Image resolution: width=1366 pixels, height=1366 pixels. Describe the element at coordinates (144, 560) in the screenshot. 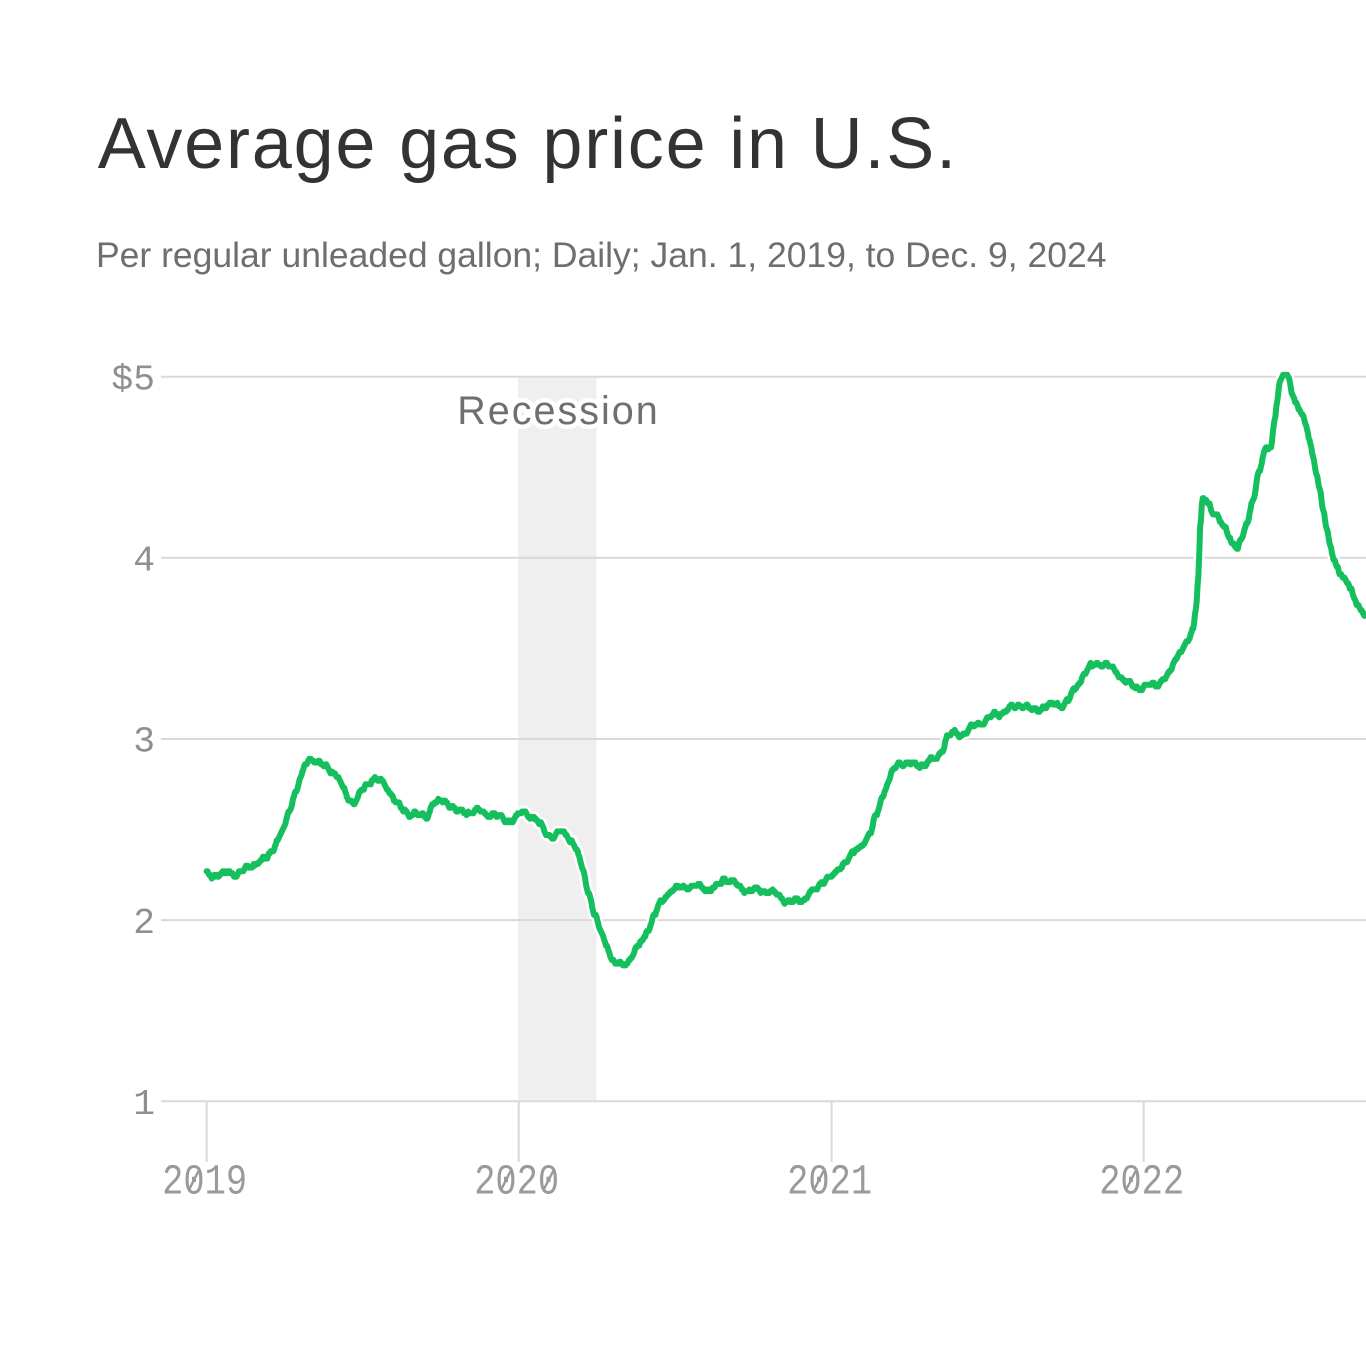

I see `svg-text: 4` at that location.